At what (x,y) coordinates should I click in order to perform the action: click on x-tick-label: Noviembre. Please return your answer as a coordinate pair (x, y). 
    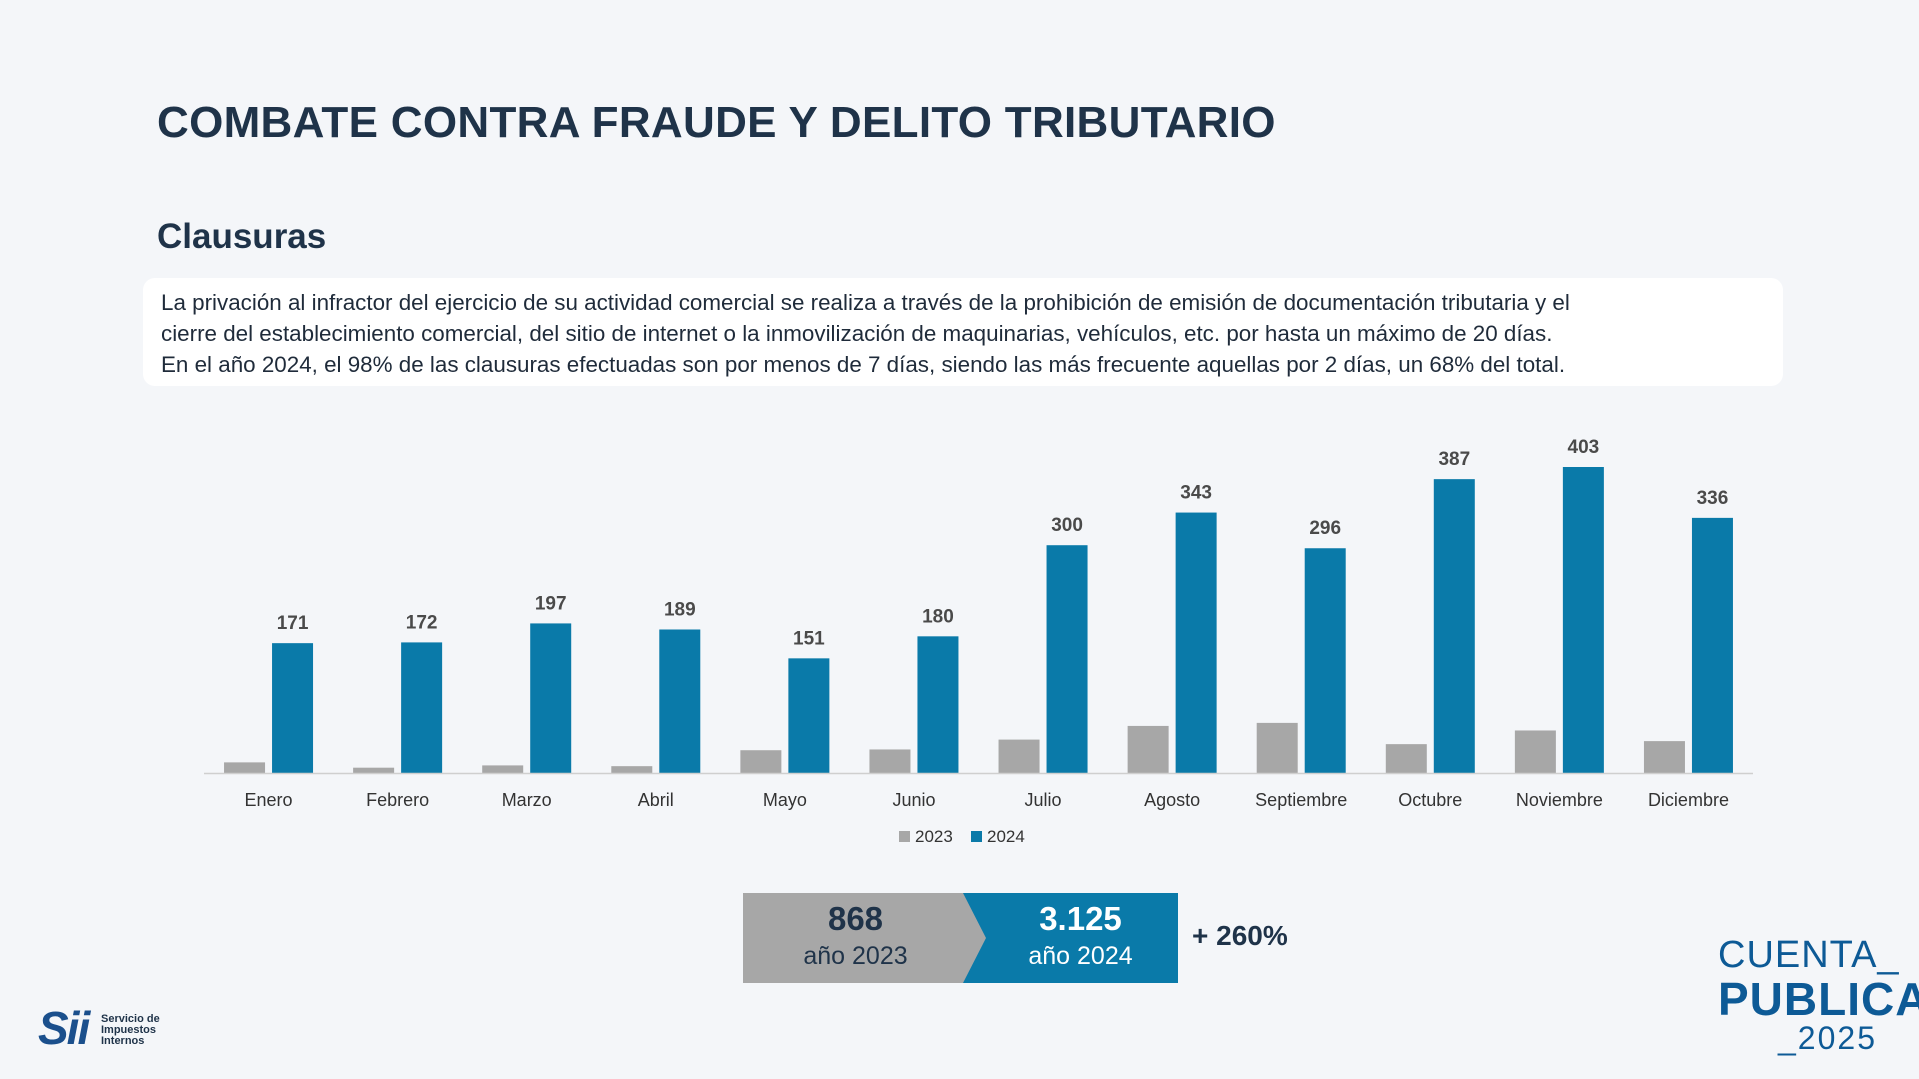
    Looking at the image, I should click on (1559, 800).